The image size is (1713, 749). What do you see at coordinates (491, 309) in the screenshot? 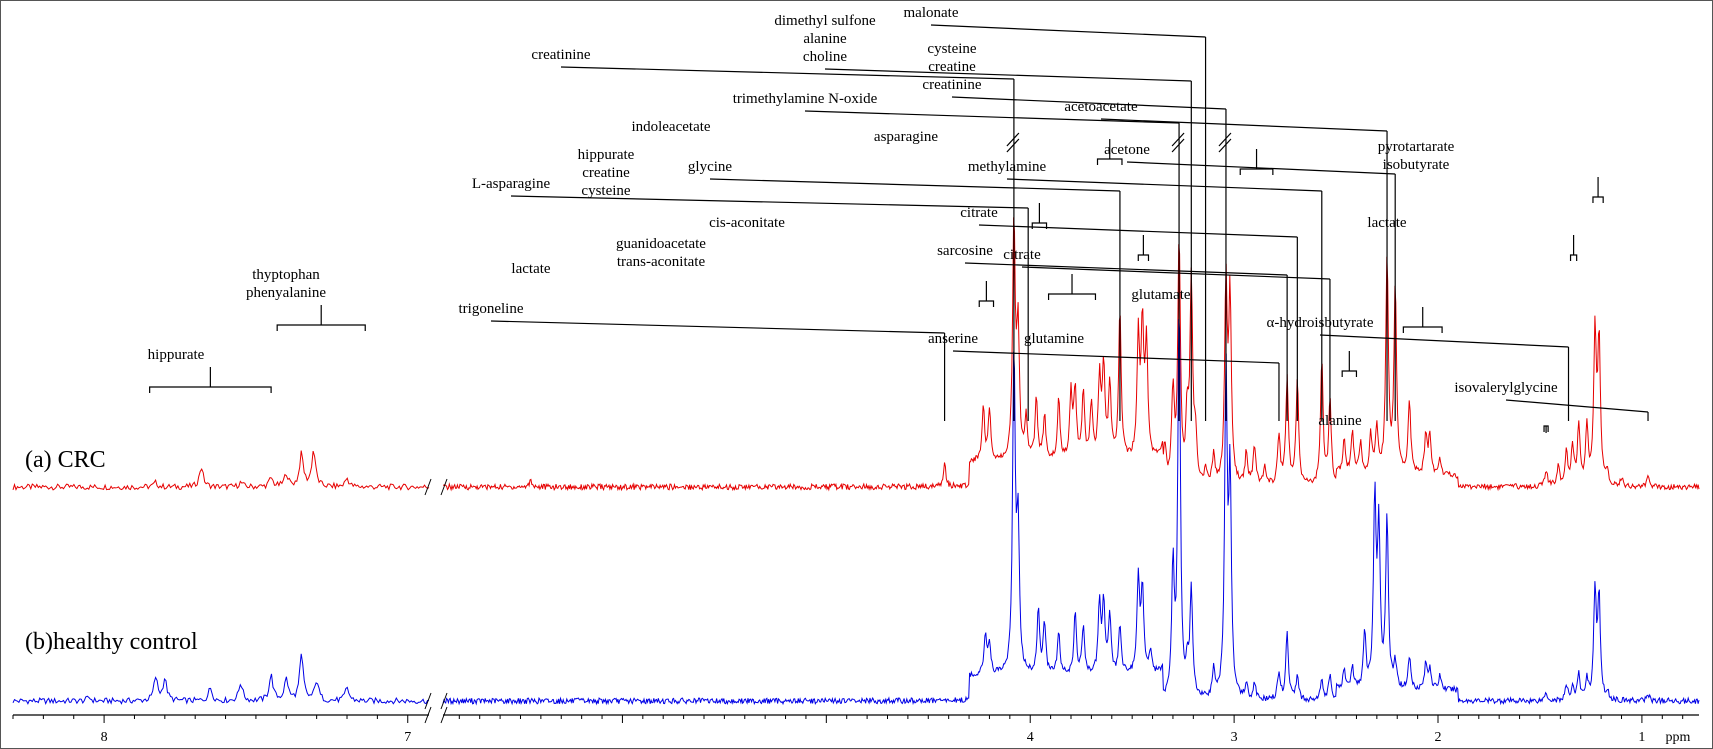
I see `annotation-label: trigoneline` at bounding box center [491, 309].